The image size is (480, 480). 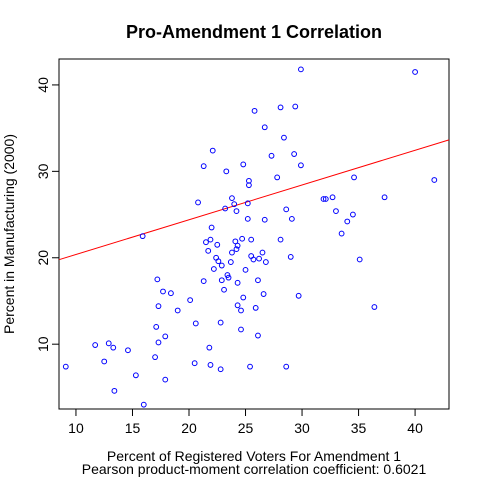 I want to click on y-tick-label: 40, so click(x=43, y=85).